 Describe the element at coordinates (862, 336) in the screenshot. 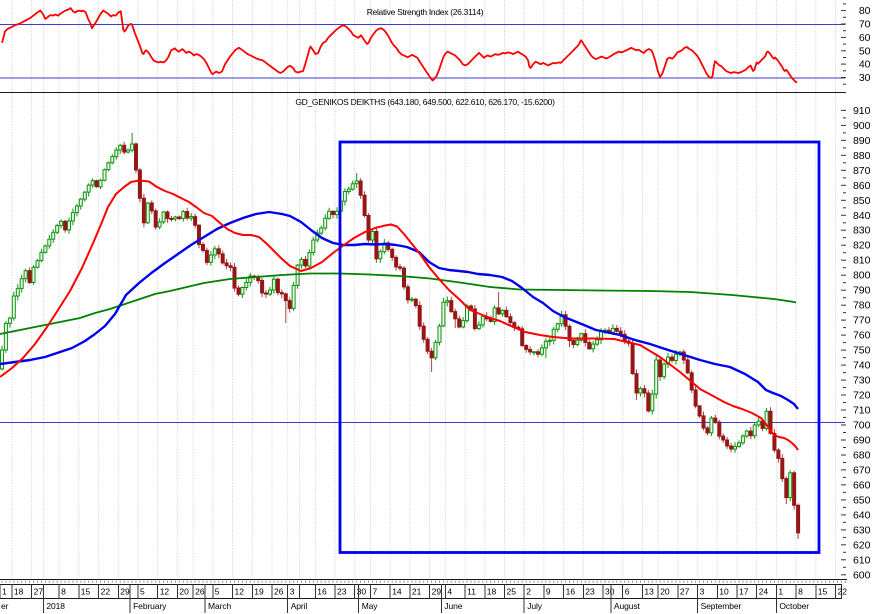

I see `svg-text: 760` at that location.